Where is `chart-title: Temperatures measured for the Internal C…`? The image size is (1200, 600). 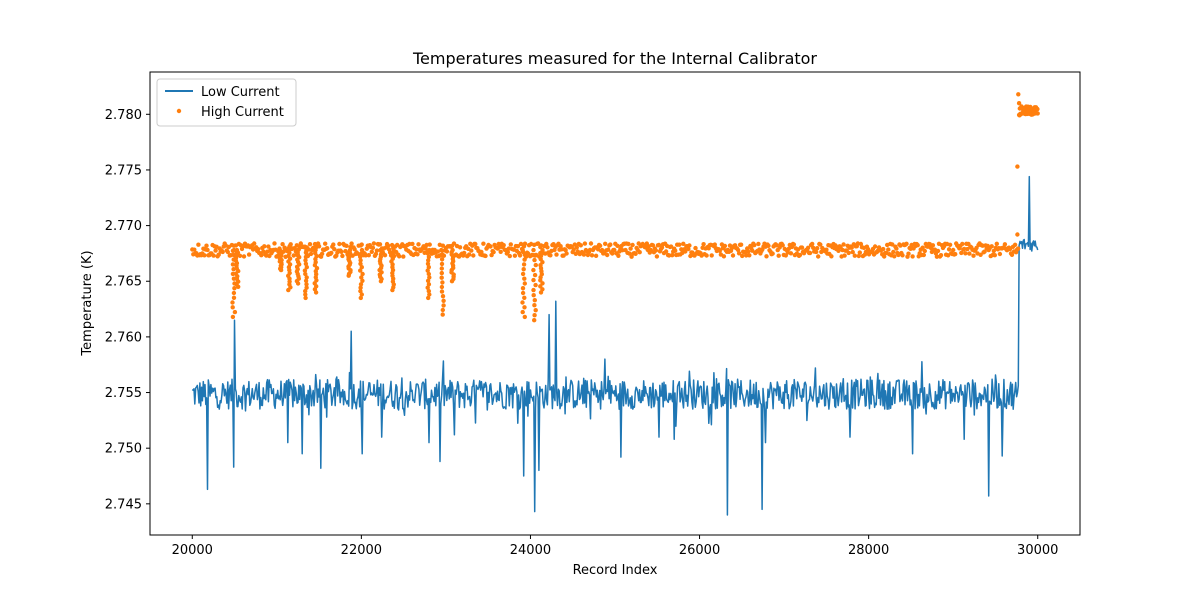 chart-title: Temperatures measured for the Internal C… is located at coordinates (614, 58).